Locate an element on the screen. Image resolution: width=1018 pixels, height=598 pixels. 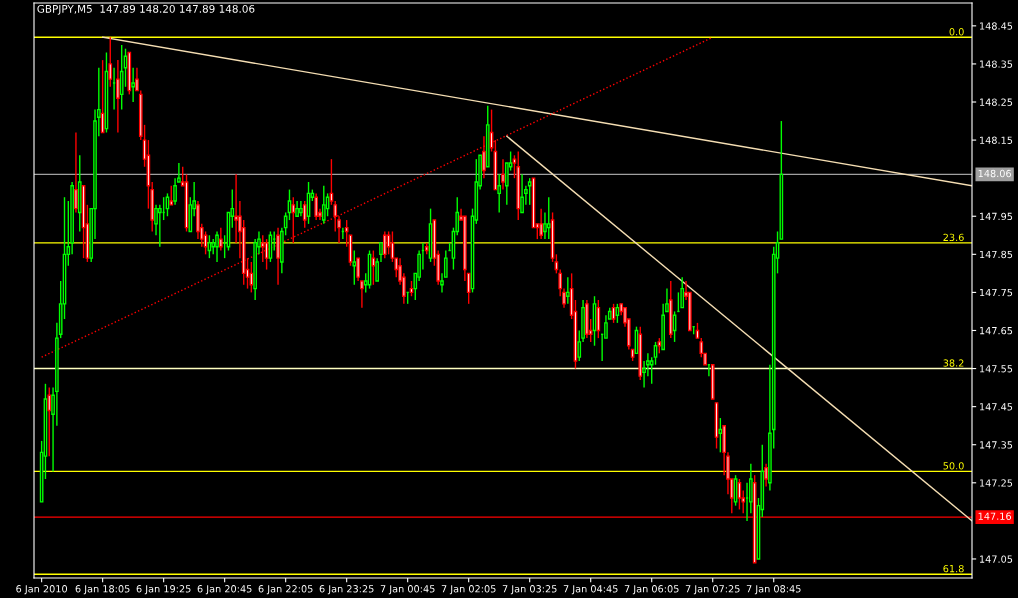
x-tick-label: 6 Jan 20:45 is located at coordinates (224, 590).